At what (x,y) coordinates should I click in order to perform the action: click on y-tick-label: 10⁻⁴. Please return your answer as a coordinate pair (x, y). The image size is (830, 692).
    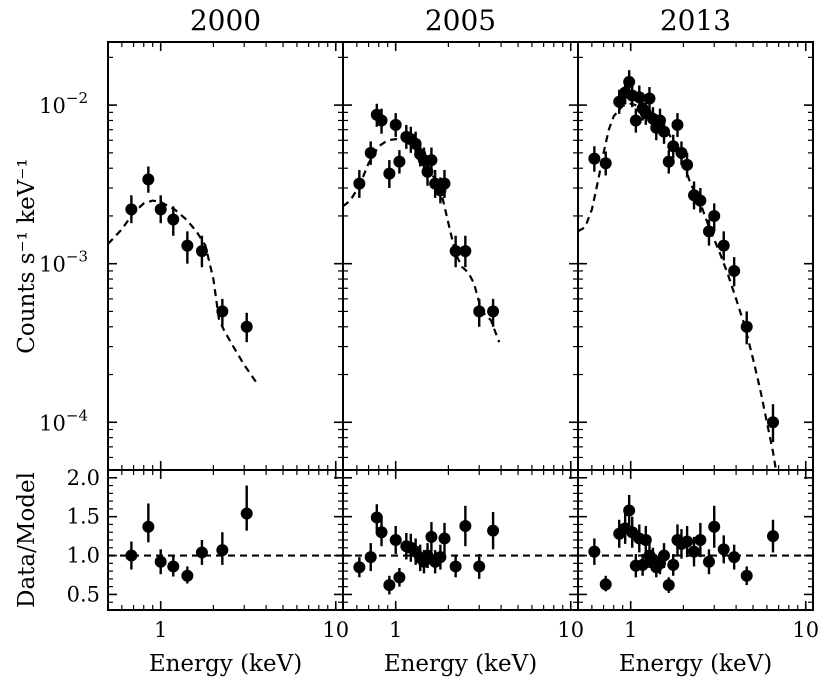
    Looking at the image, I should click on (63, 420).